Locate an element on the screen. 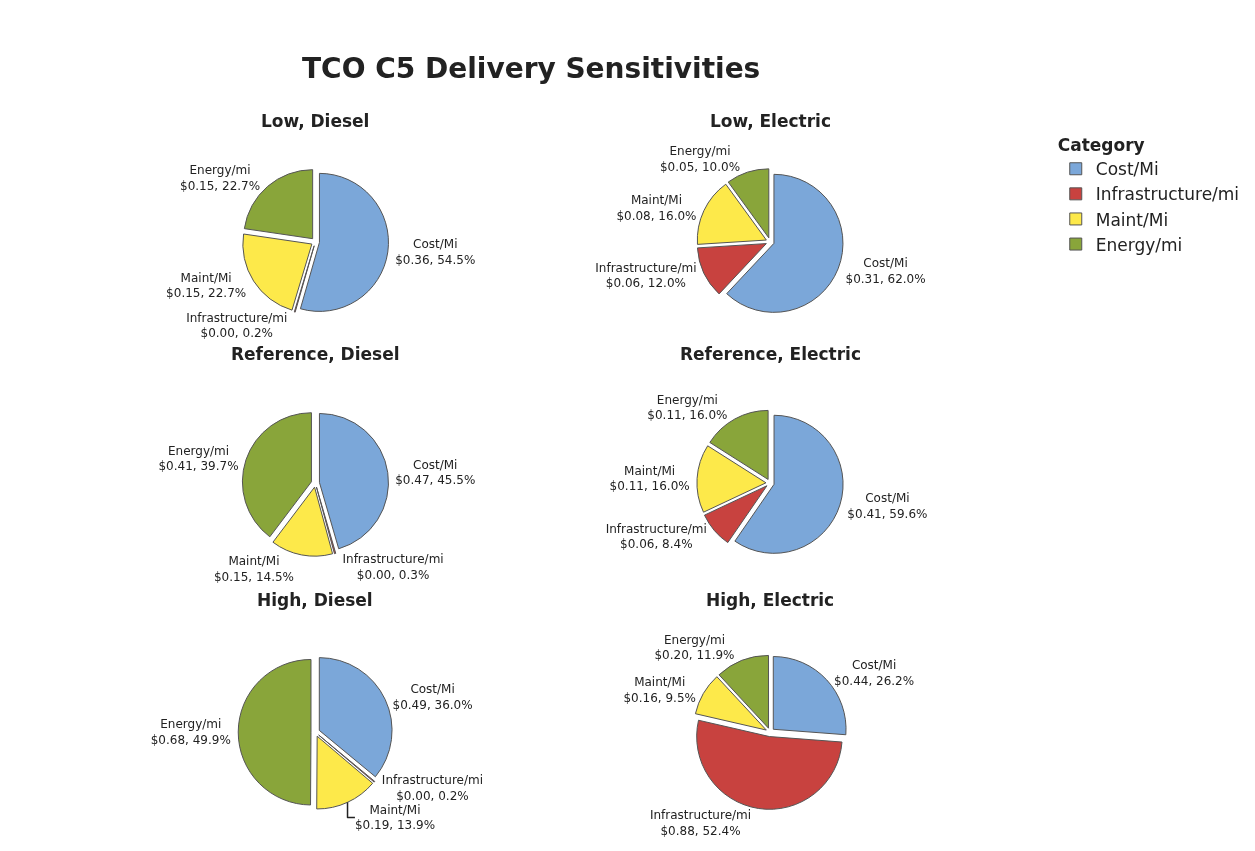 The width and height of the screenshot is (1255, 851). data-label: $0.16, 9.5% is located at coordinates (659, 697).